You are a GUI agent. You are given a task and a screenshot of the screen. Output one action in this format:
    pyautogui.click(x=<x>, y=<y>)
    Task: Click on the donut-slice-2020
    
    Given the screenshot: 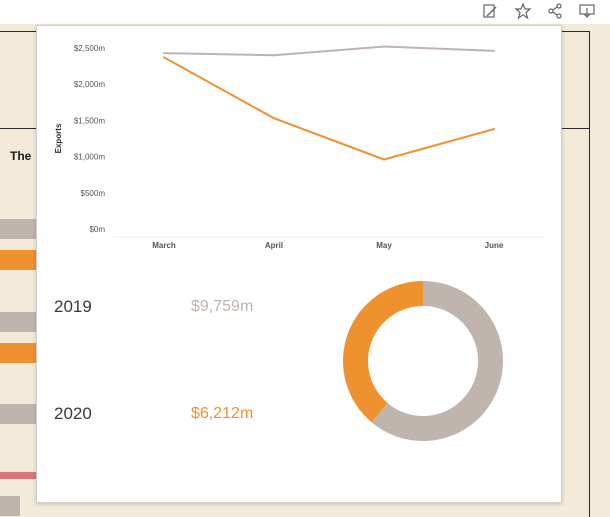 What is the action you would take?
    pyautogui.click(x=383, y=352)
    